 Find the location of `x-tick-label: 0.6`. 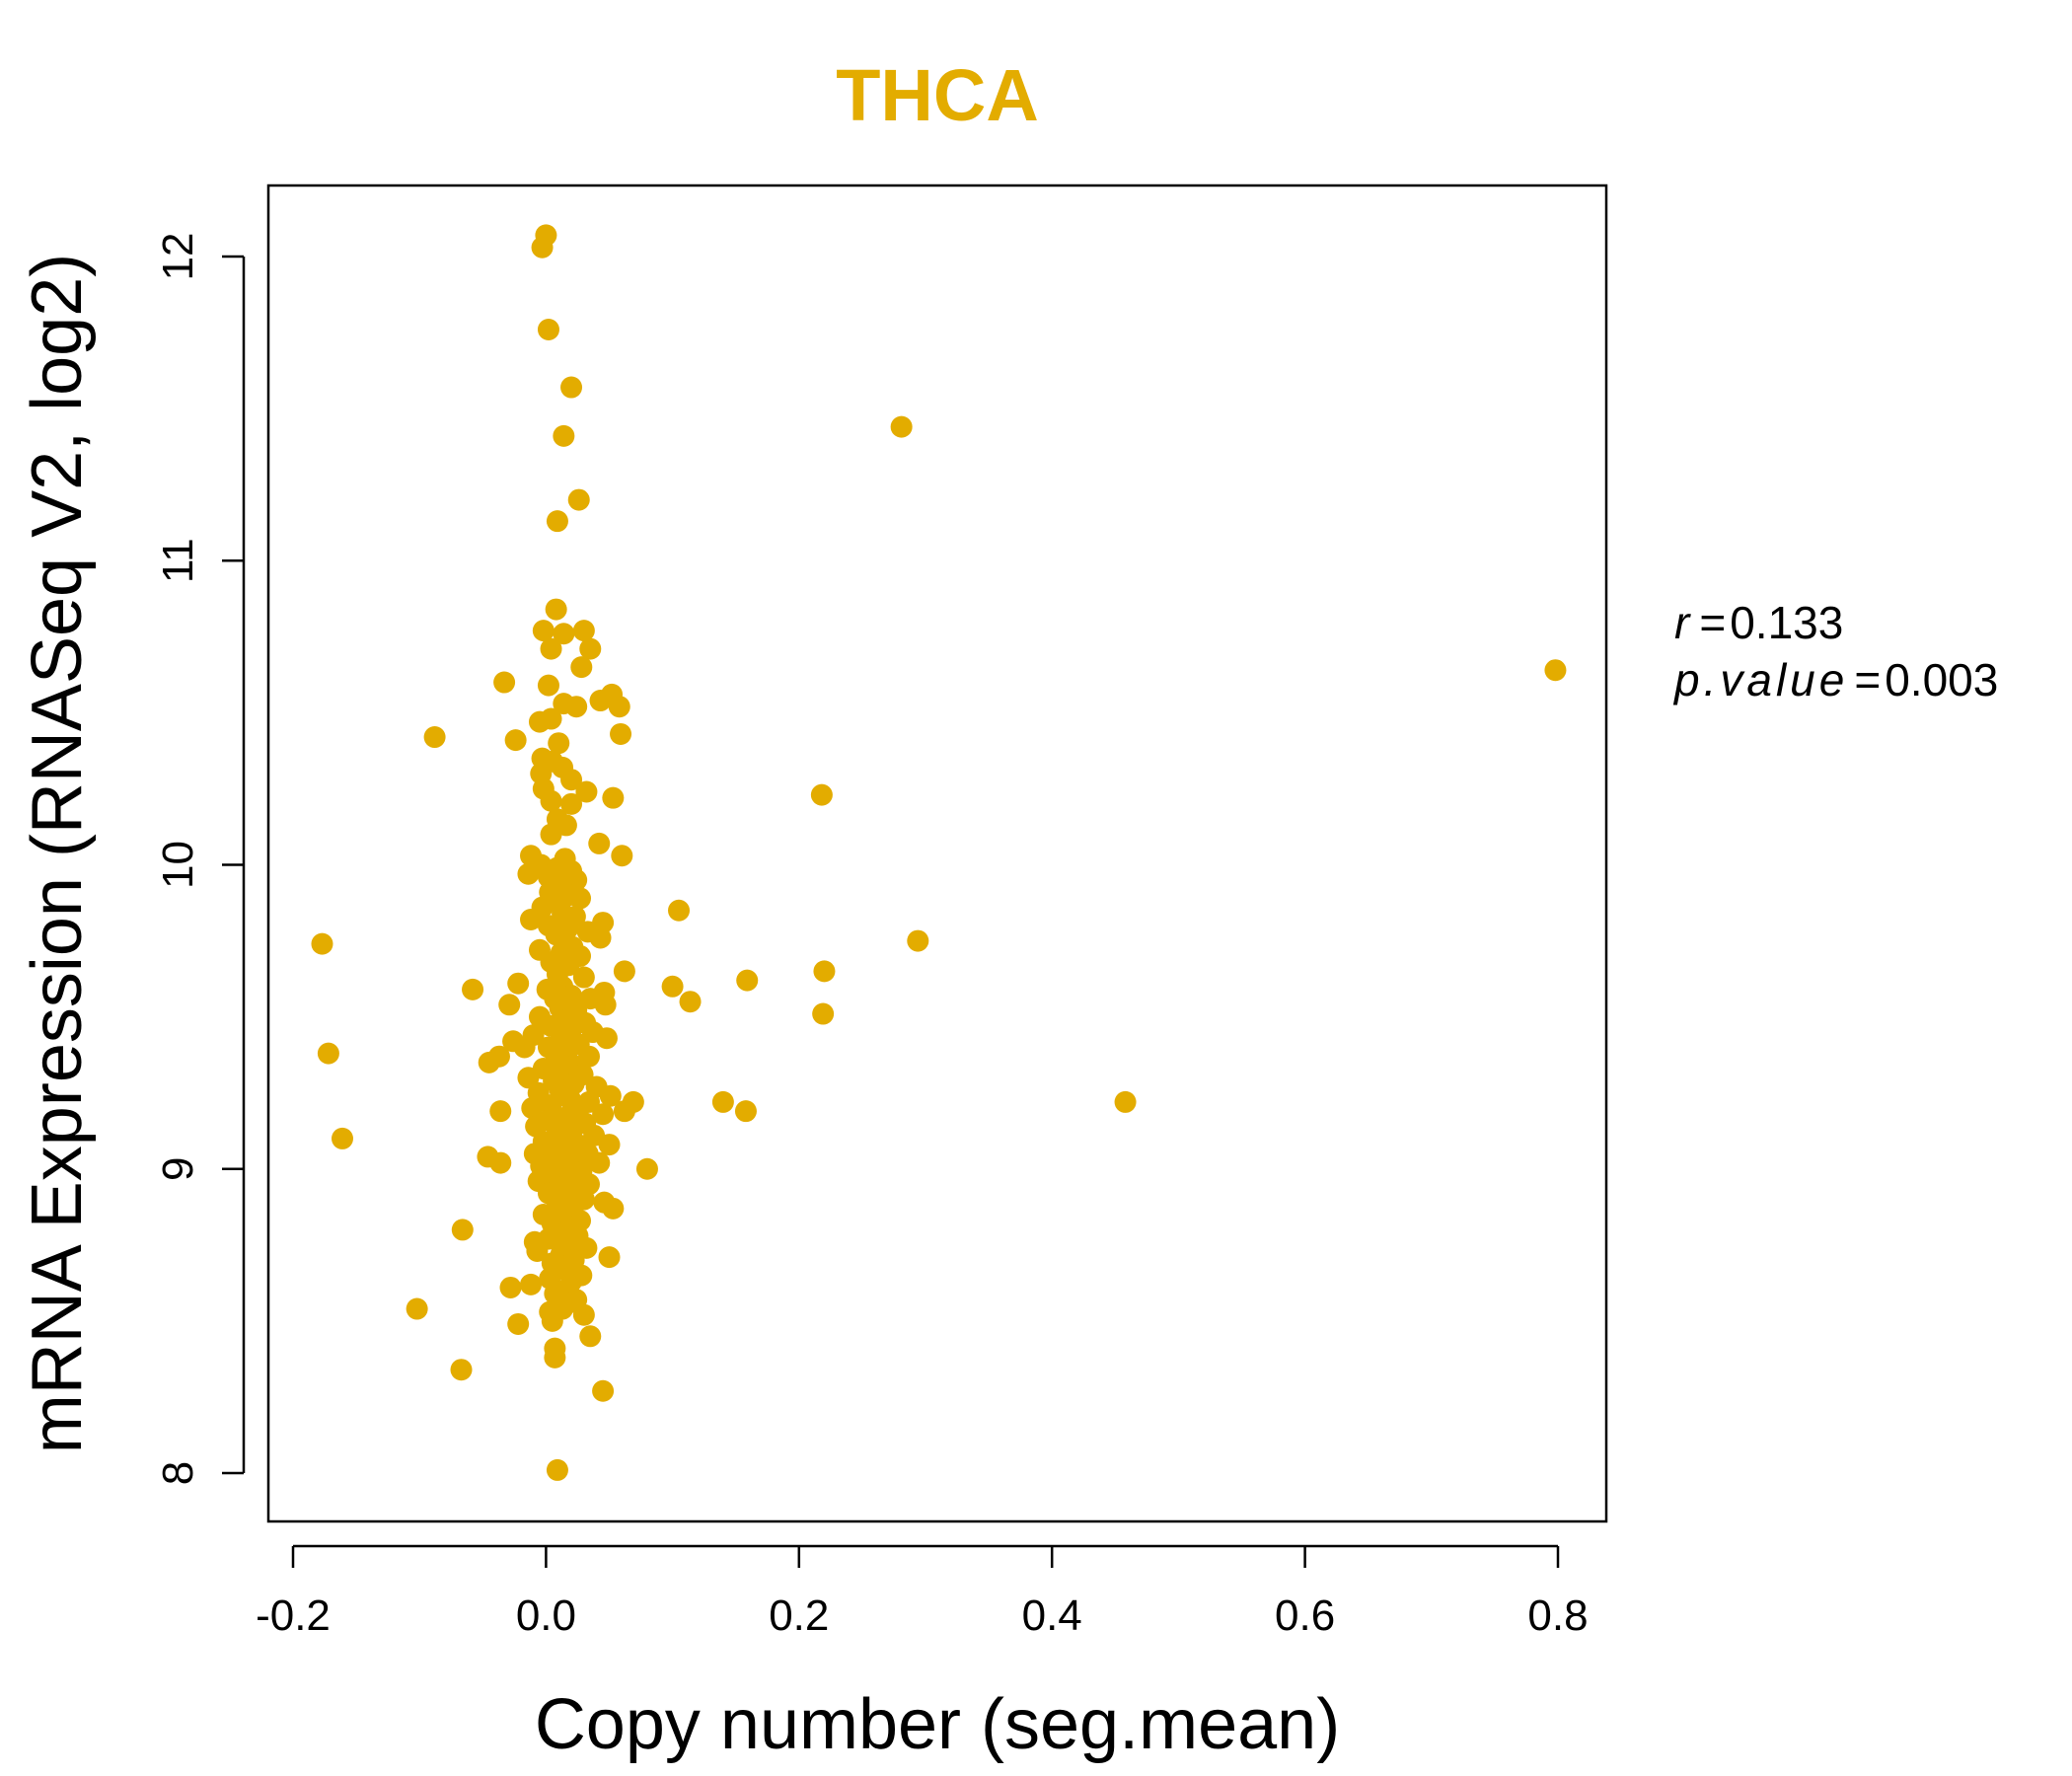

x-tick-label: 0.6 is located at coordinates (1305, 1616).